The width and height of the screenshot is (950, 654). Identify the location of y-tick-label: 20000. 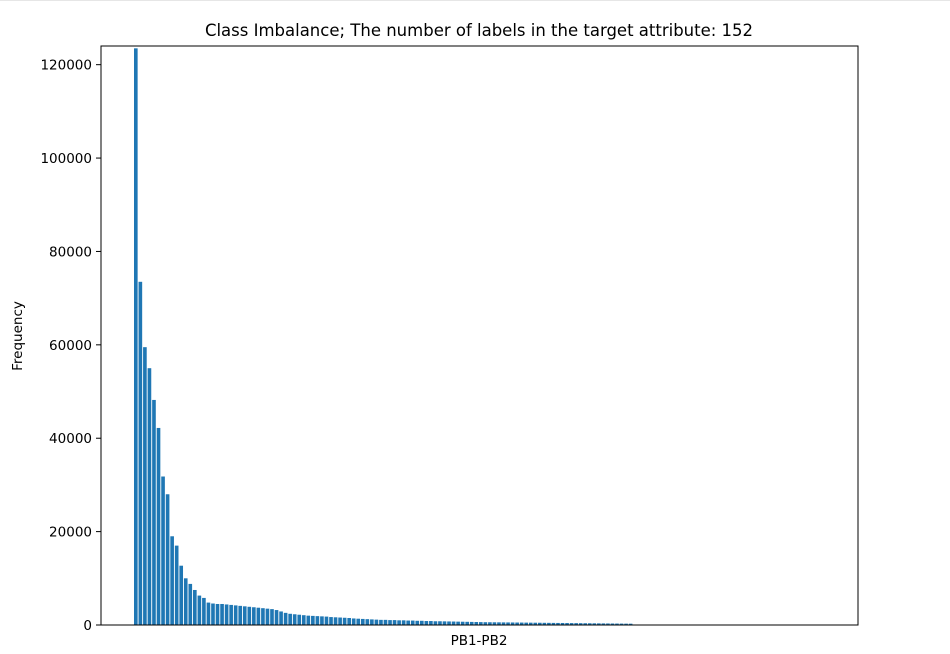
(70, 533).